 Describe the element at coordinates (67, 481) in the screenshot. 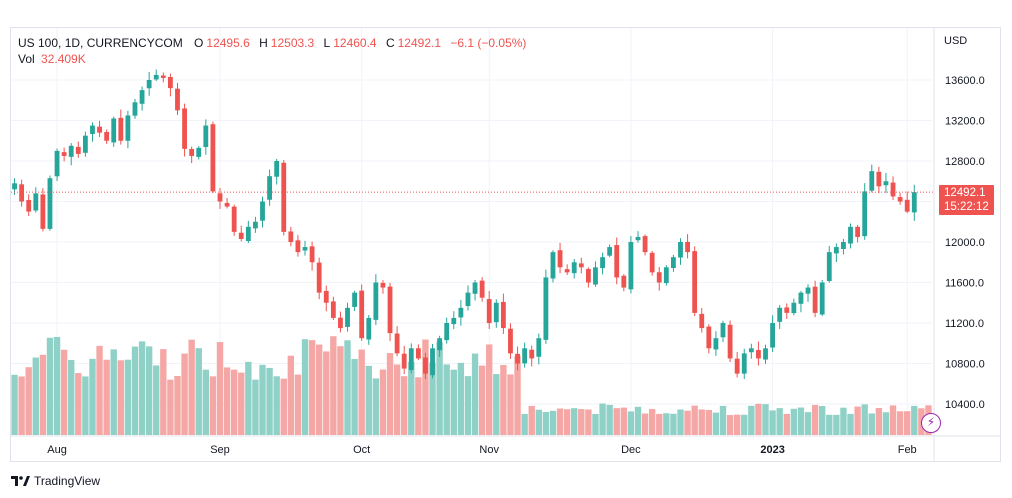

I see `brand-name: TradingView` at that location.